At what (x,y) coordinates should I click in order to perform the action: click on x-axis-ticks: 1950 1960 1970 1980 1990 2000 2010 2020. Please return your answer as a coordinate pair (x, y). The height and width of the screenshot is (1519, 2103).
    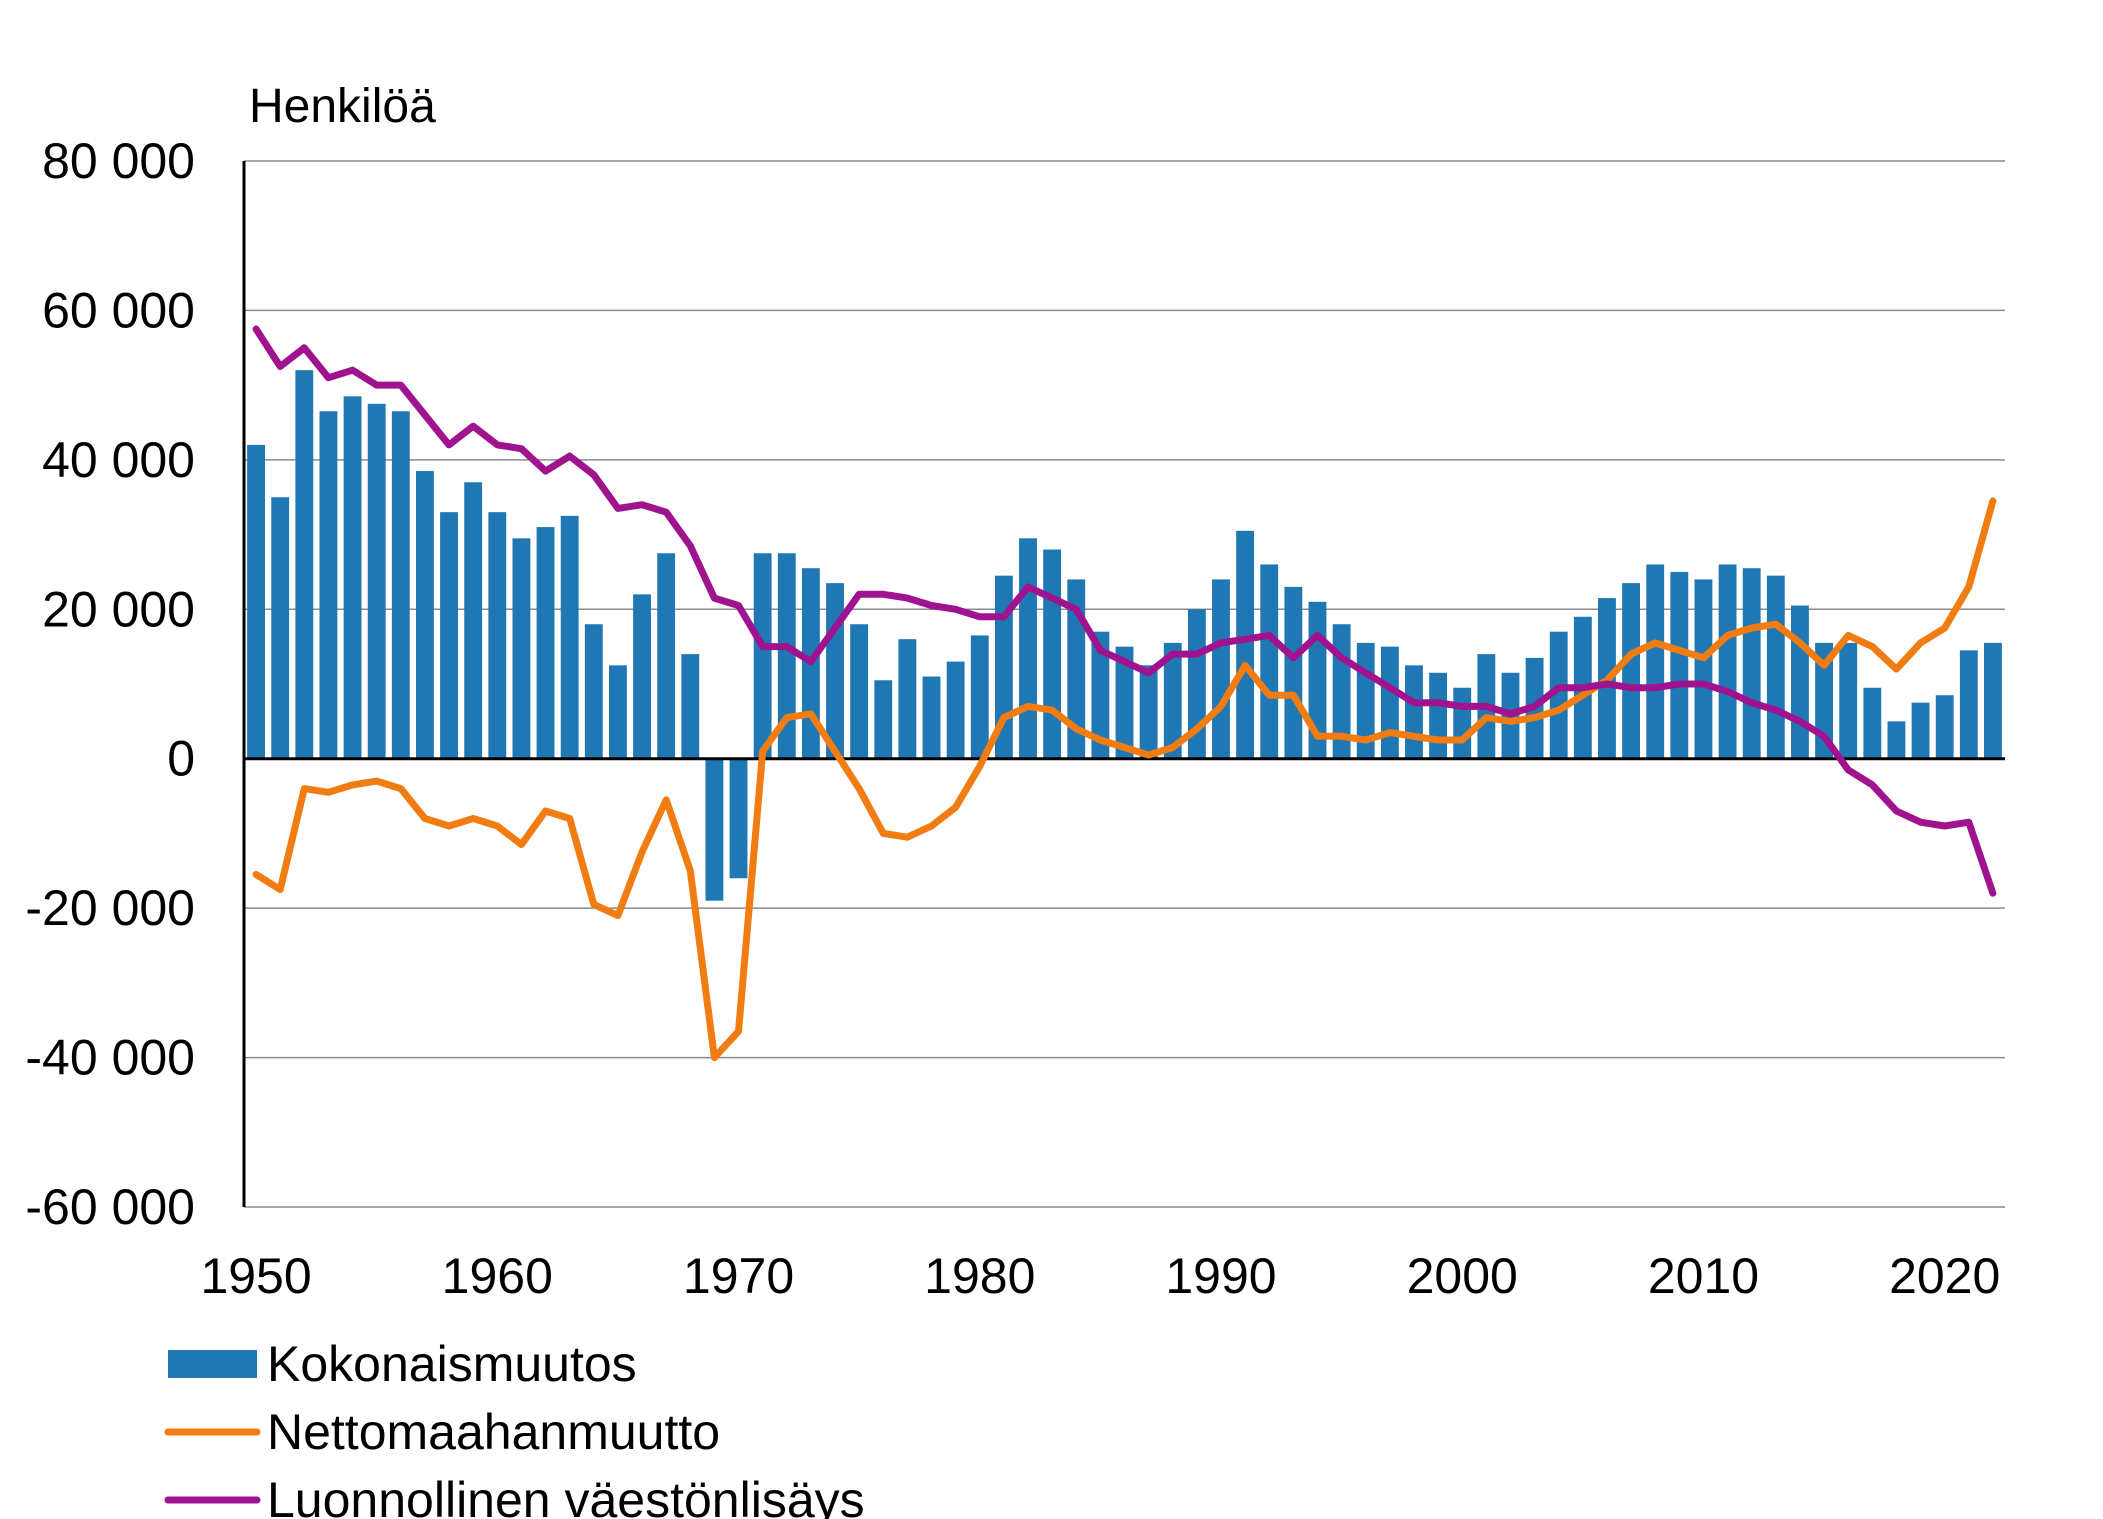
    Looking at the image, I should click on (1100, 1276).